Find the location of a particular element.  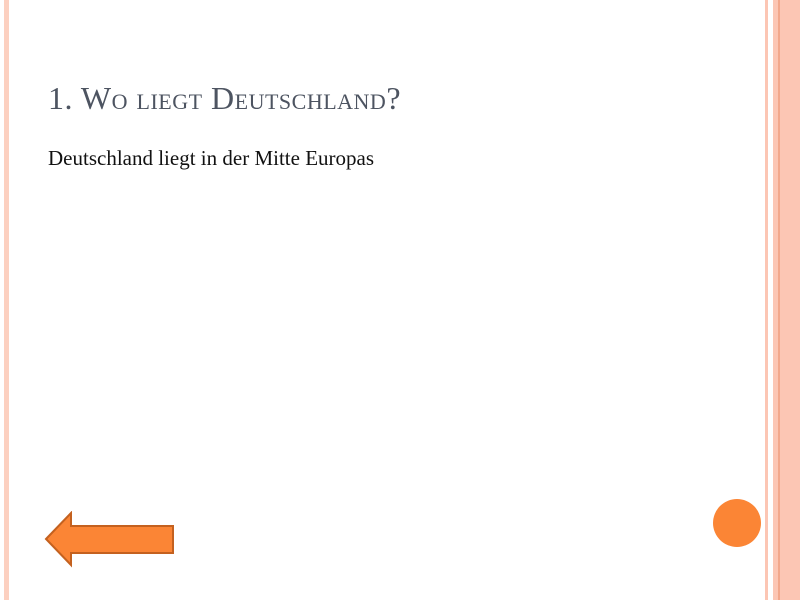

left-decorative-stripe is located at coordinates (6, 300).